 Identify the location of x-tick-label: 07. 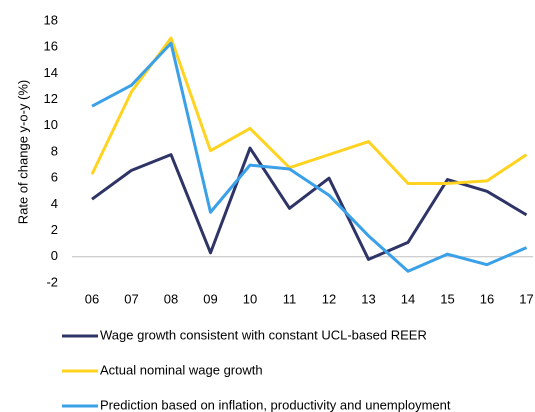
(131, 298).